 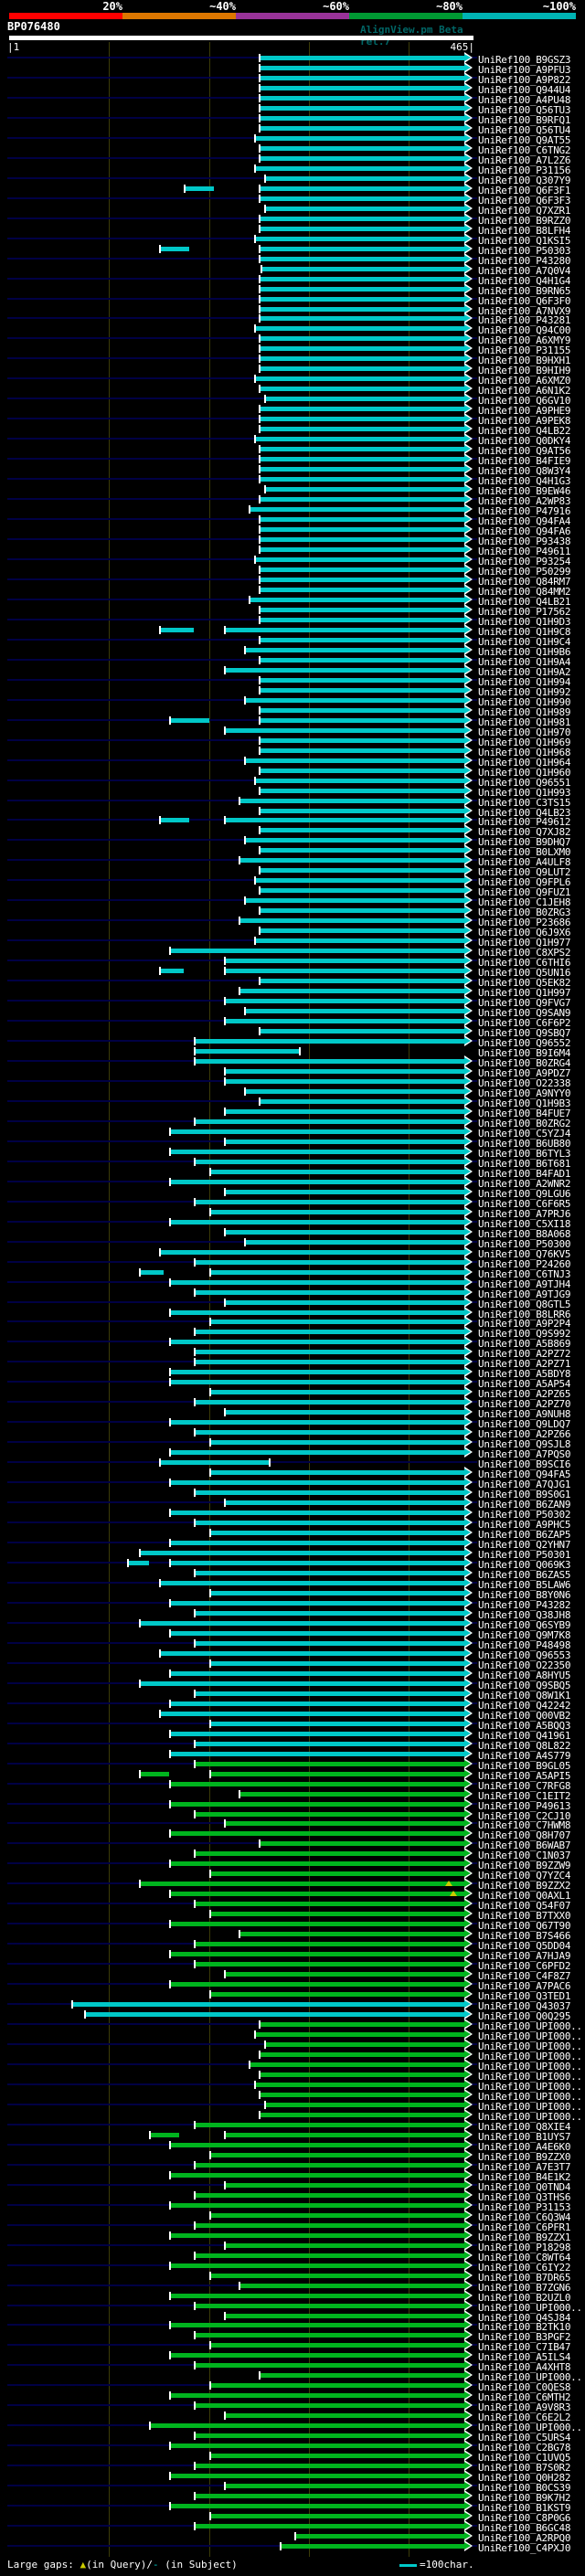 I want to click on hit-label: UniRef100_Q1H993, so click(x=524, y=792).